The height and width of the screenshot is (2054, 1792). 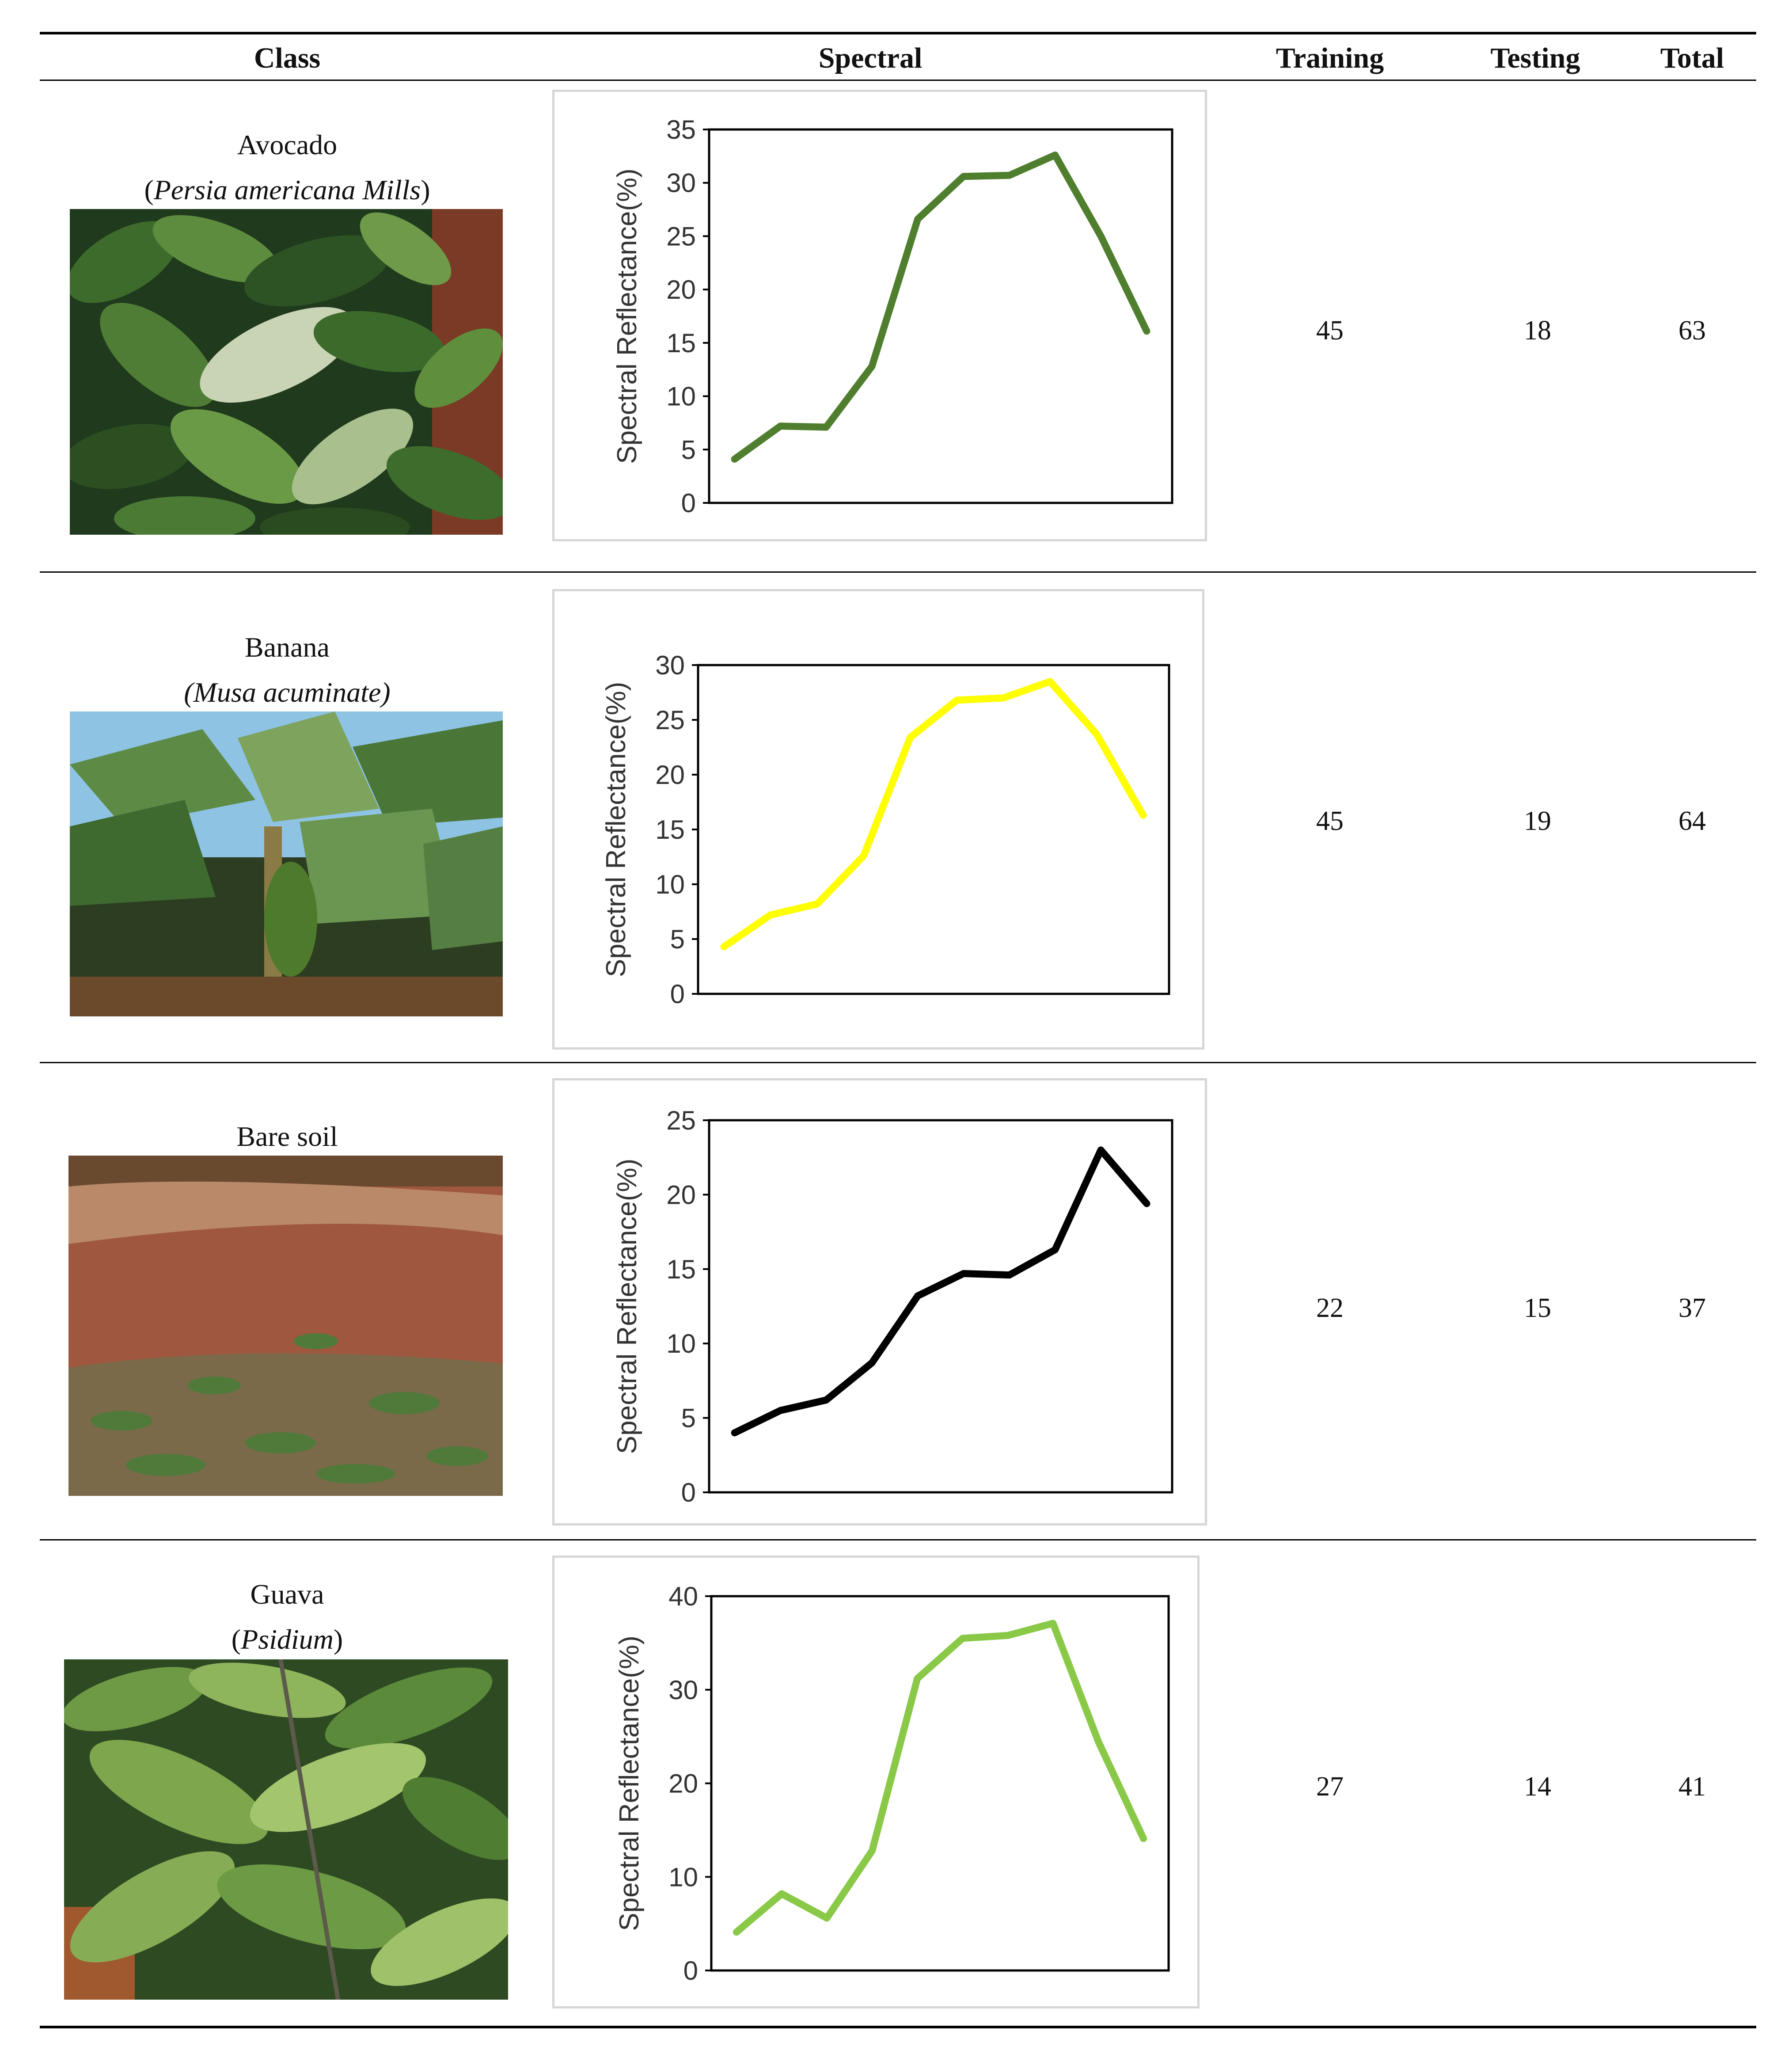 I want to click on class-latin-name: Persia americana Mills, so click(x=287, y=189).